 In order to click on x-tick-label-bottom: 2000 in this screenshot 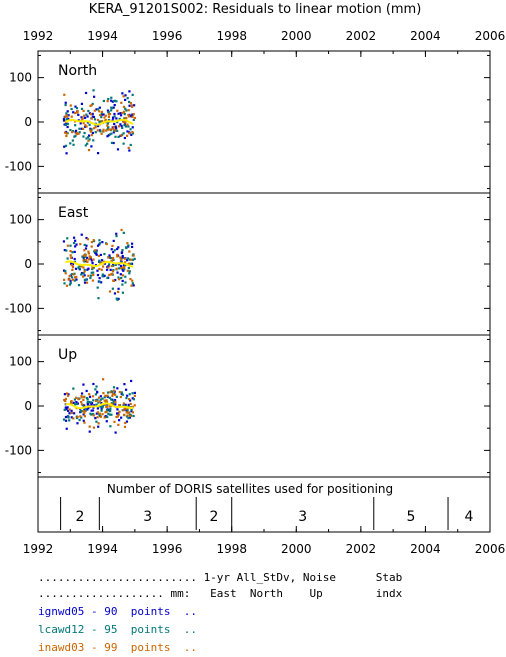, I will do `click(296, 549)`.